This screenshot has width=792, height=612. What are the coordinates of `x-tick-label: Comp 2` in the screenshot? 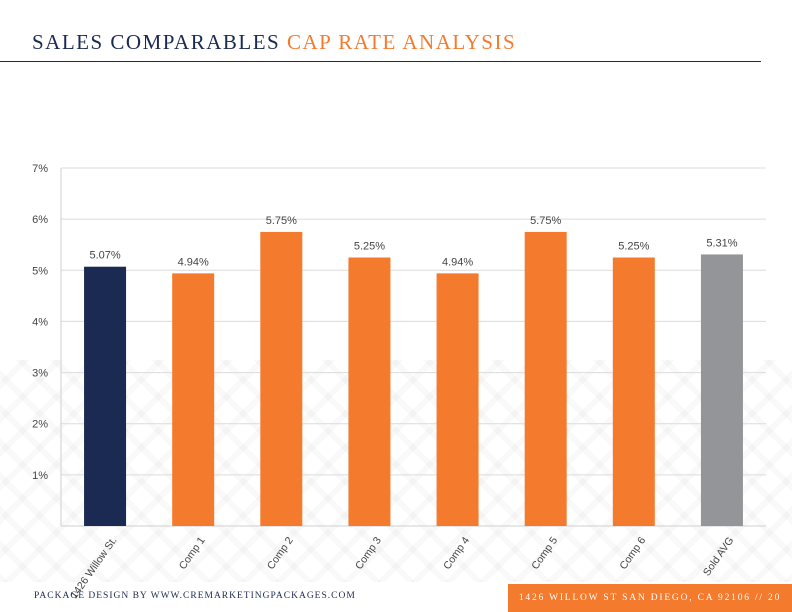 It's located at (280, 553).